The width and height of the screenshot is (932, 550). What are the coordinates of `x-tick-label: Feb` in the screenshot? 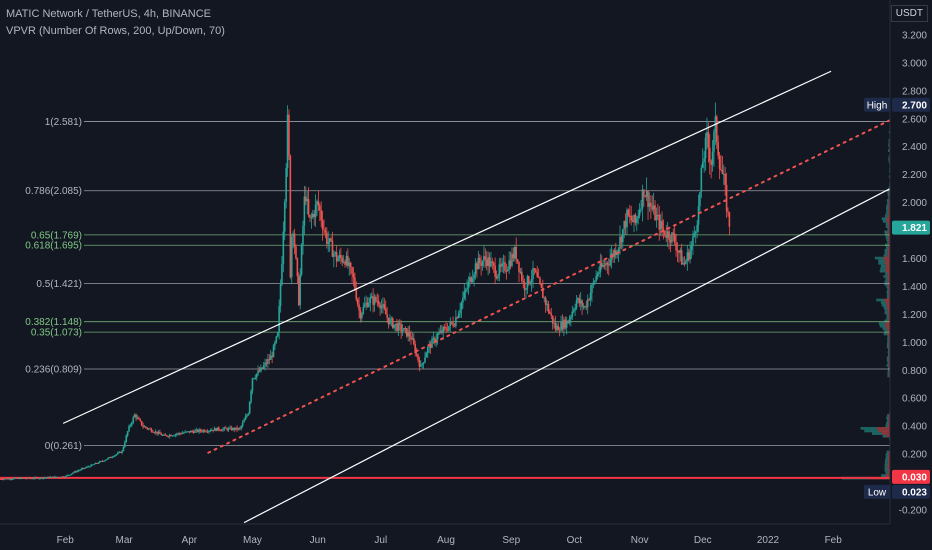 It's located at (66, 540).